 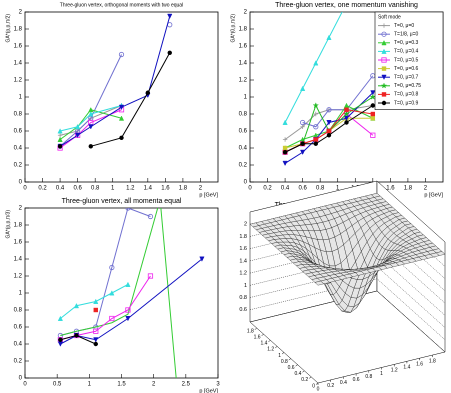 I want to click on legend-label: T=0, μ=0.3, so click(x=406, y=43).